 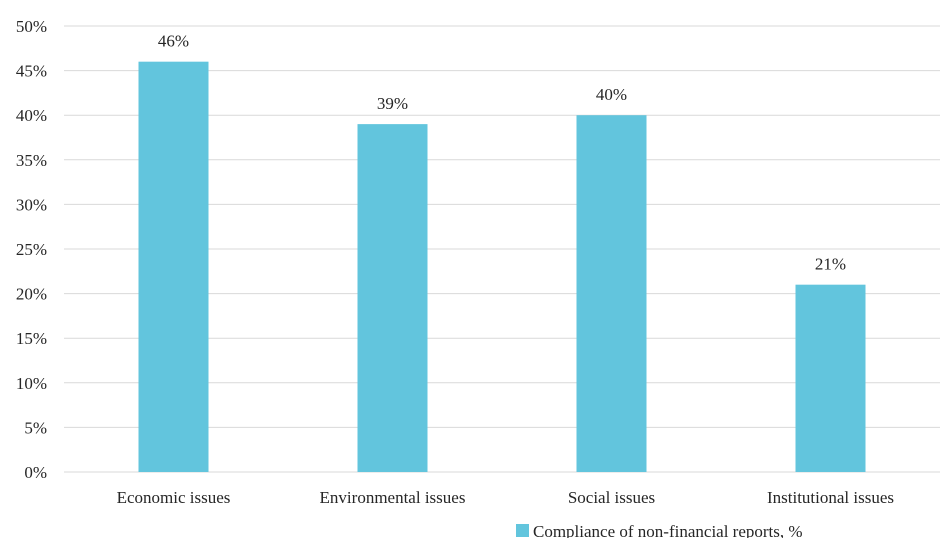 What do you see at coordinates (830, 264) in the screenshot?
I see `data-label: 21%` at bounding box center [830, 264].